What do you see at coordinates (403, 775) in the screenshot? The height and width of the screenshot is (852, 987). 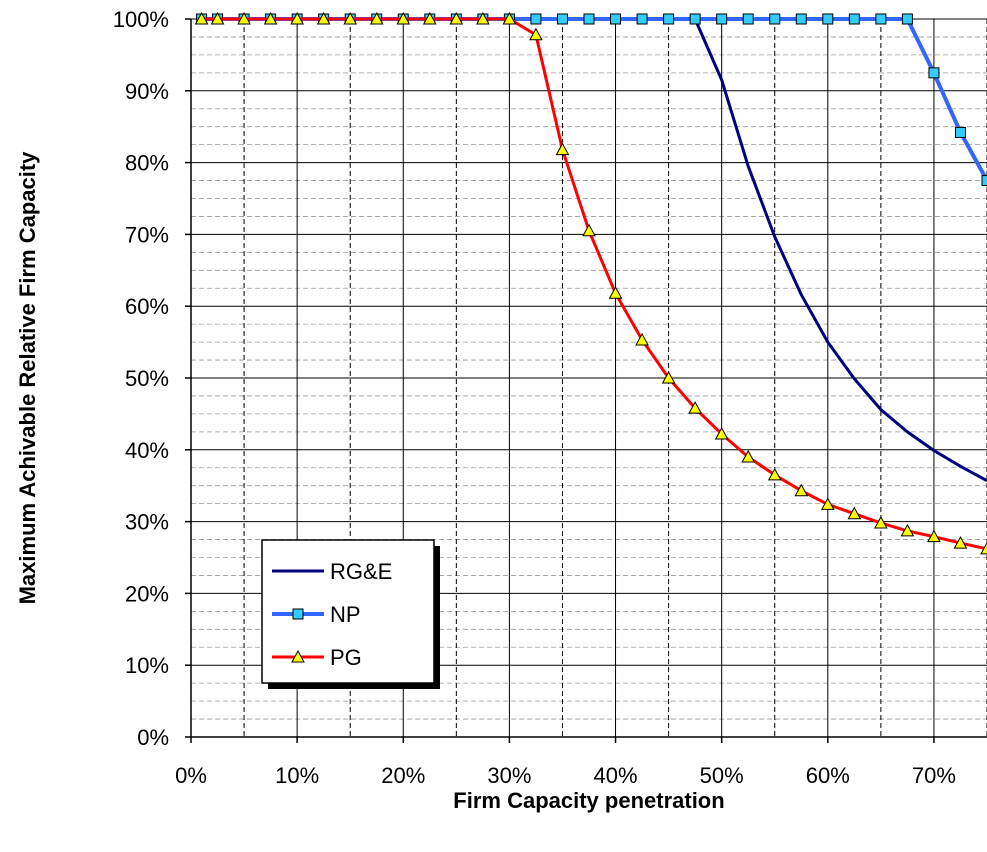 I see `x-tick-label: 20%` at bounding box center [403, 775].